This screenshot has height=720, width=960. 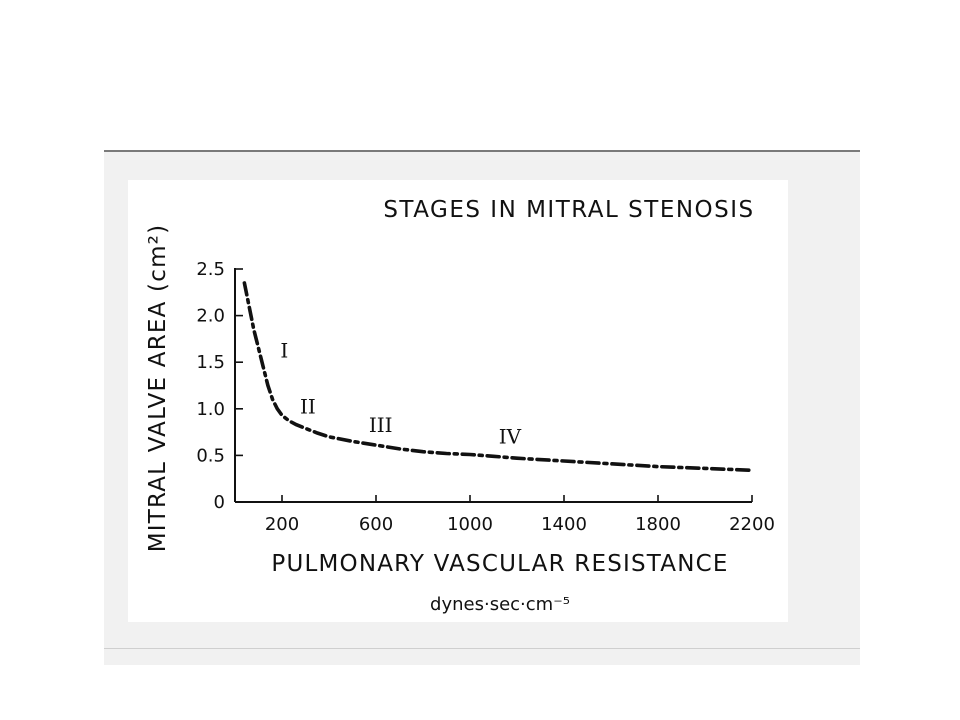 I want to click on stage-label: I, so click(x=284, y=351).